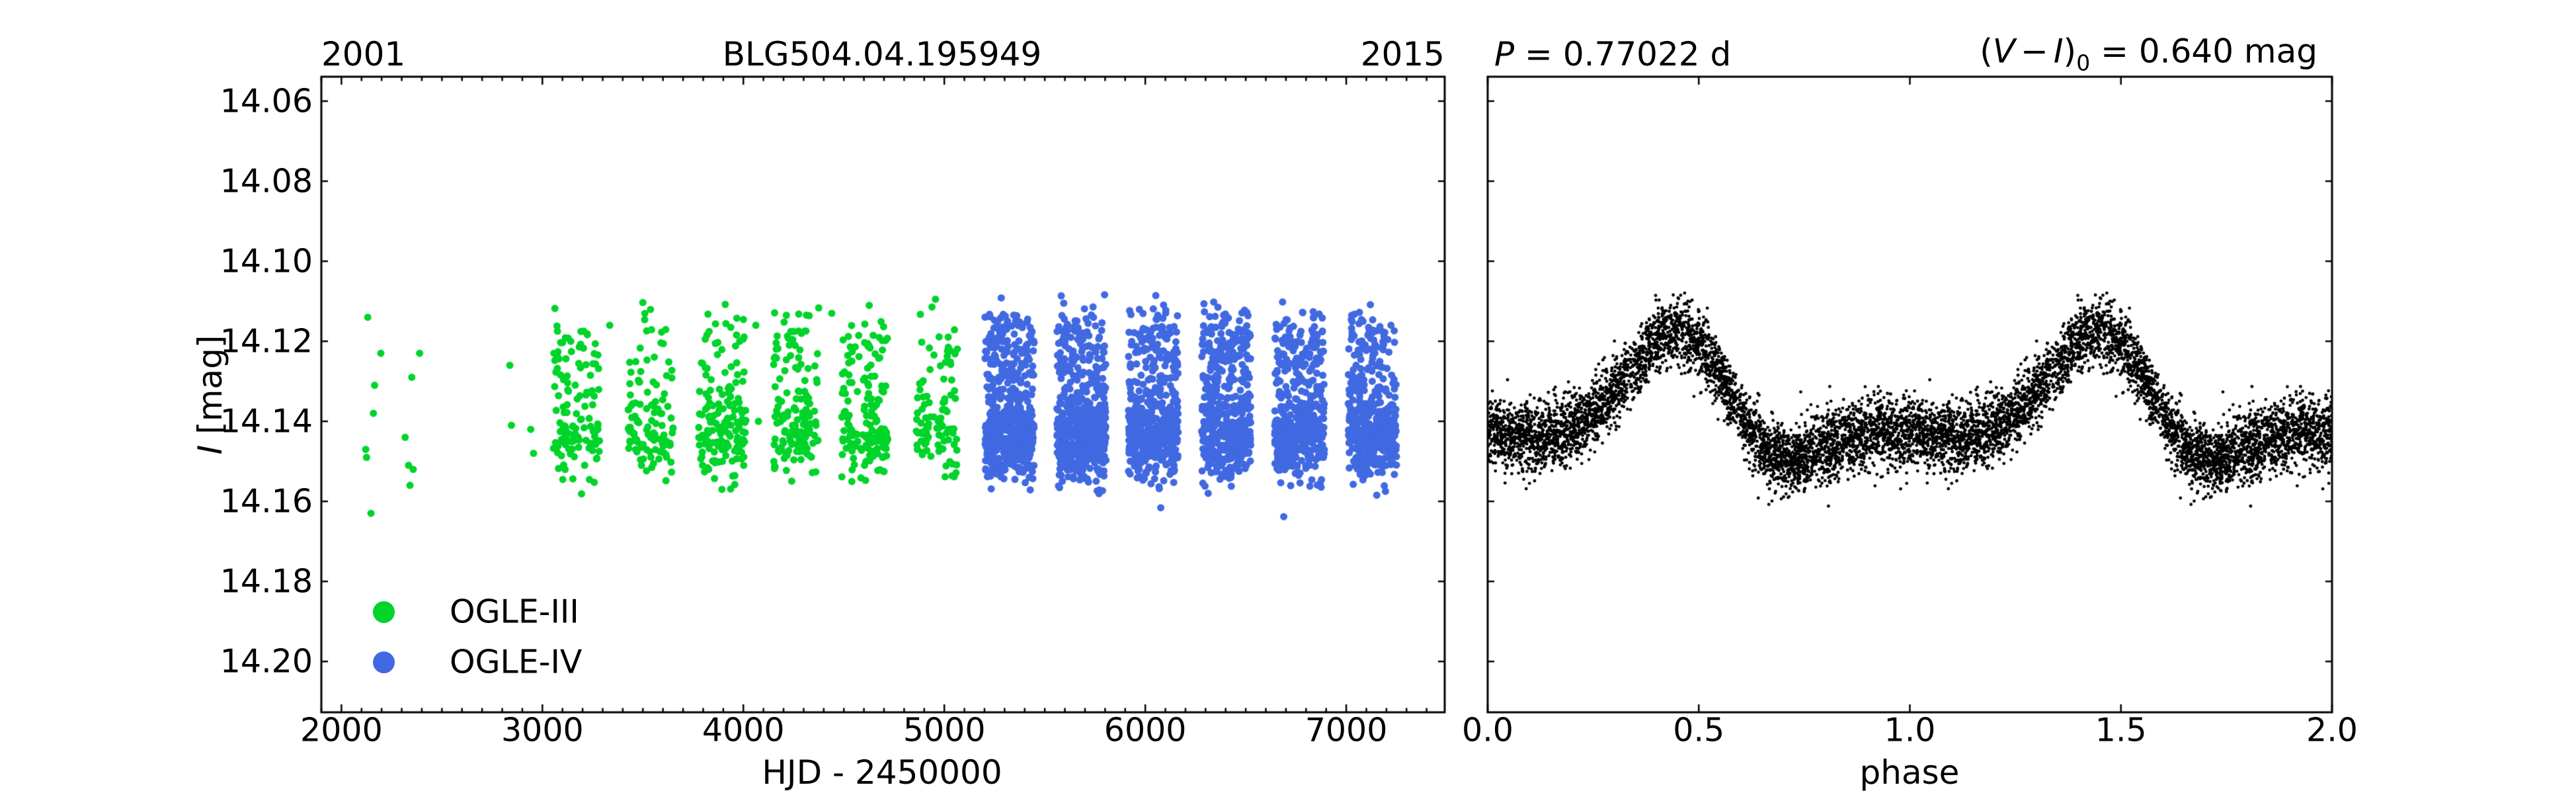 The height and width of the screenshot is (791, 2576). What do you see at coordinates (266, 501) in the screenshot?
I see `y-tick-label: 14.16` at bounding box center [266, 501].